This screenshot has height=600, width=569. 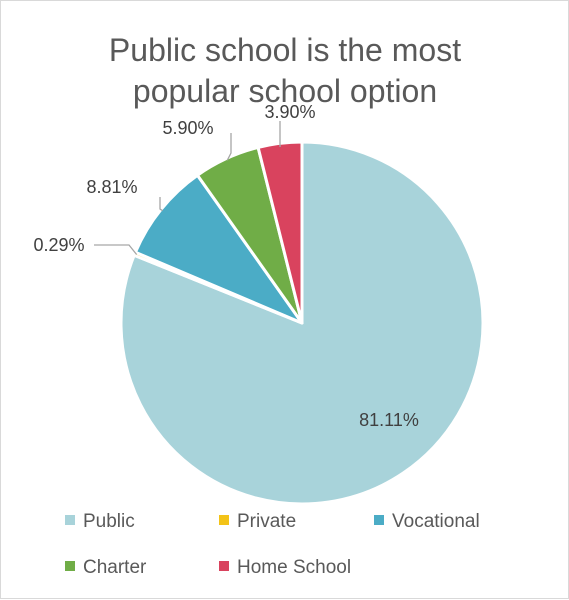 I want to click on data-label-vocational: 8.81%, so click(x=111, y=187).